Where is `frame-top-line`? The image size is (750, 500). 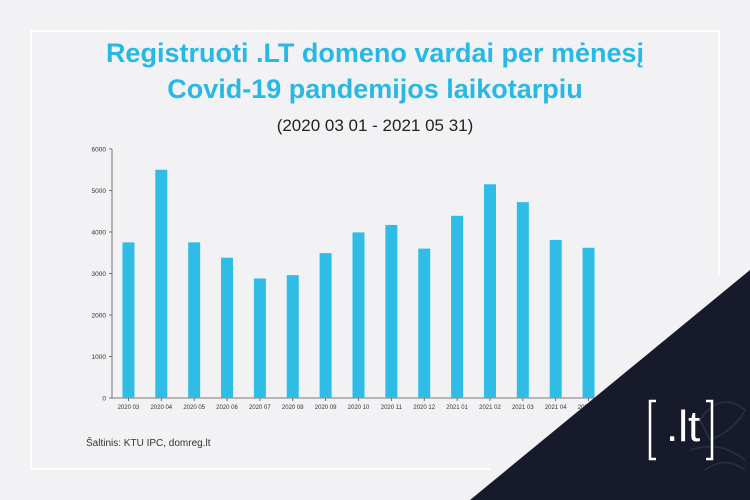
frame-top-line is located at coordinates (375, 31).